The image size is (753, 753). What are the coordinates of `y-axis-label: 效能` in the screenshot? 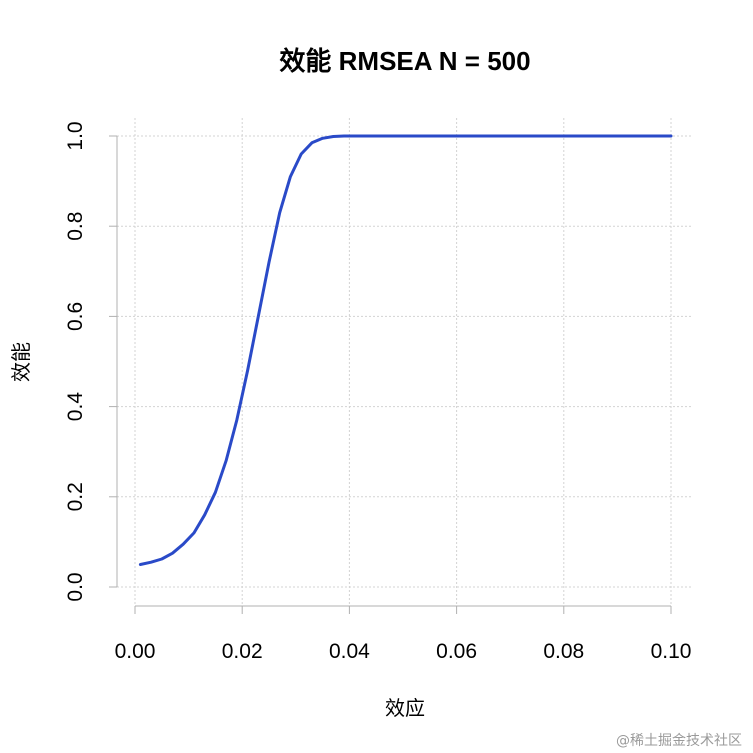 It's located at (21, 362).